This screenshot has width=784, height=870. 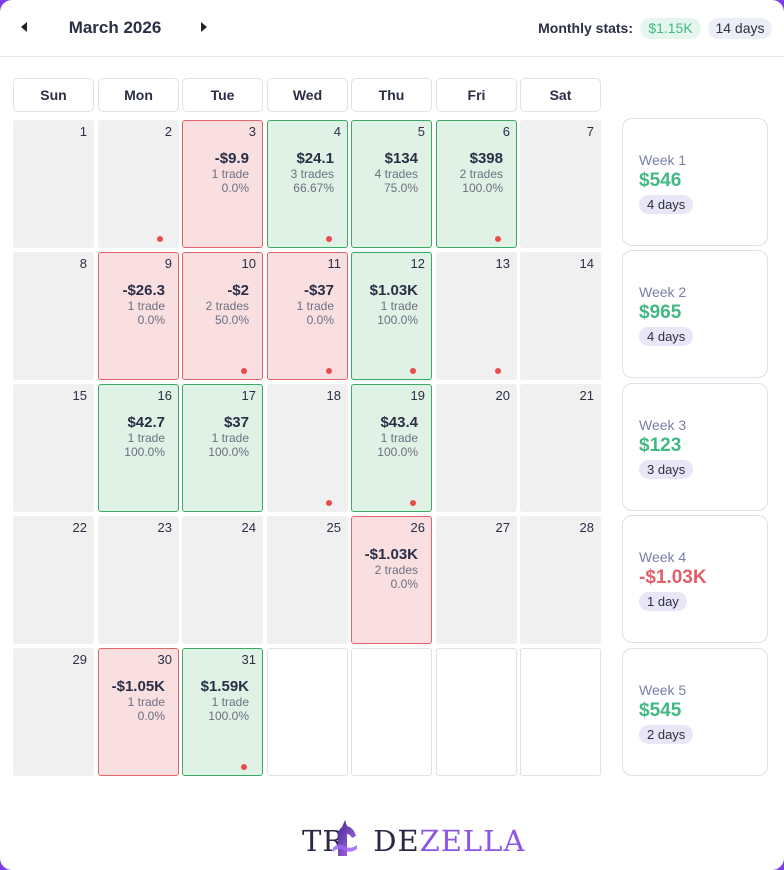 I want to click on weekday-sat: Sat, so click(x=560, y=95).